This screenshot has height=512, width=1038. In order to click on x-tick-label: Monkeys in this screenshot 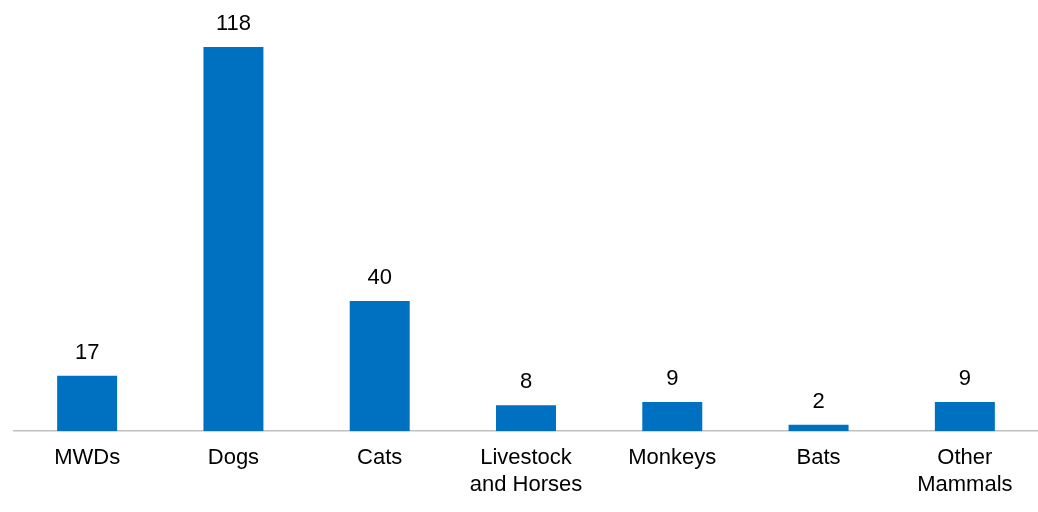, I will do `click(672, 457)`.